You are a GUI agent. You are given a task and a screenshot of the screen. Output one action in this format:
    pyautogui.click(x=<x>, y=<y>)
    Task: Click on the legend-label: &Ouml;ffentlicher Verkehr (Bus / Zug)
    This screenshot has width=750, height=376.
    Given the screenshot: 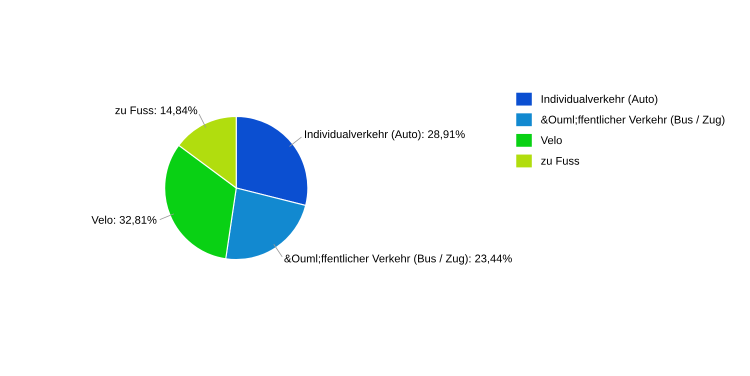 What is the action you would take?
    pyautogui.click(x=632, y=120)
    